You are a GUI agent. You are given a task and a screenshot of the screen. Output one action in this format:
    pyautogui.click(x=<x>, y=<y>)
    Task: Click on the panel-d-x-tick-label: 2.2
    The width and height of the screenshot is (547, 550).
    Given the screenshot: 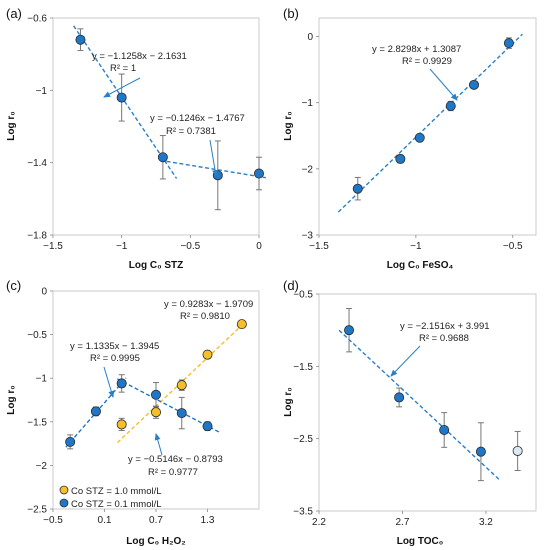 What is the action you would take?
    pyautogui.click(x=319, y=522)
    